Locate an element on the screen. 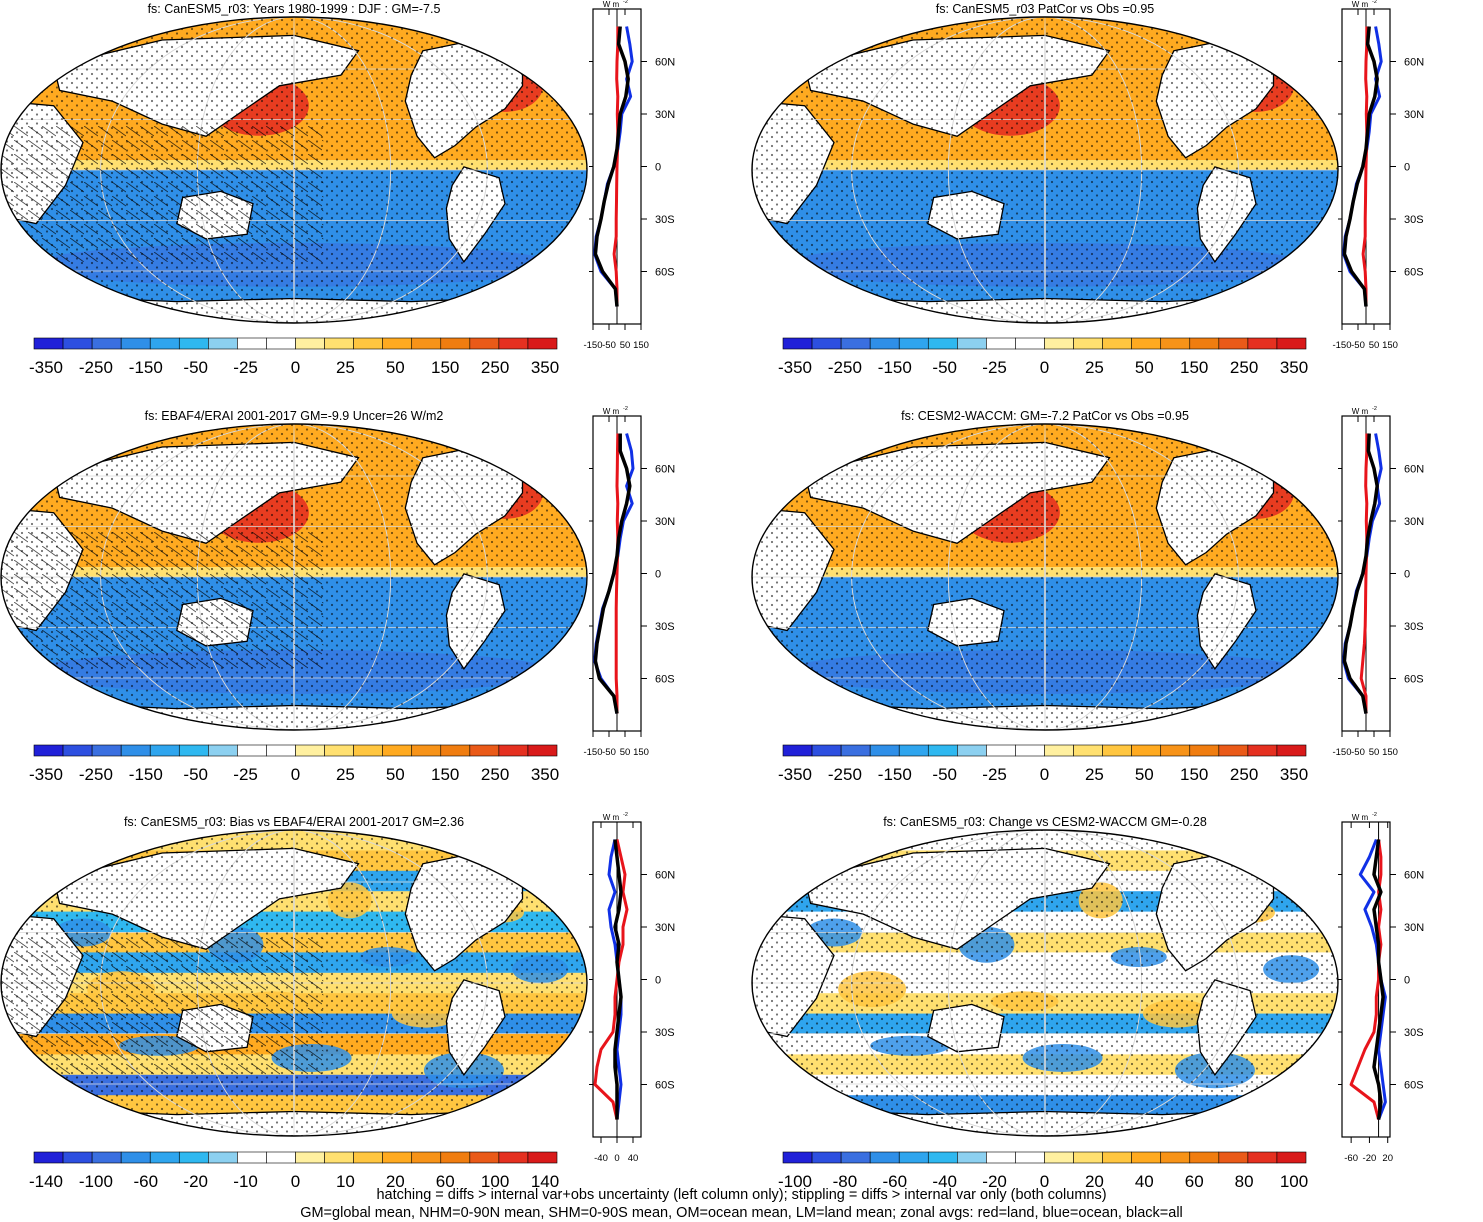  colorbar-tick-label: -25 is located at coordinates (245, 774).